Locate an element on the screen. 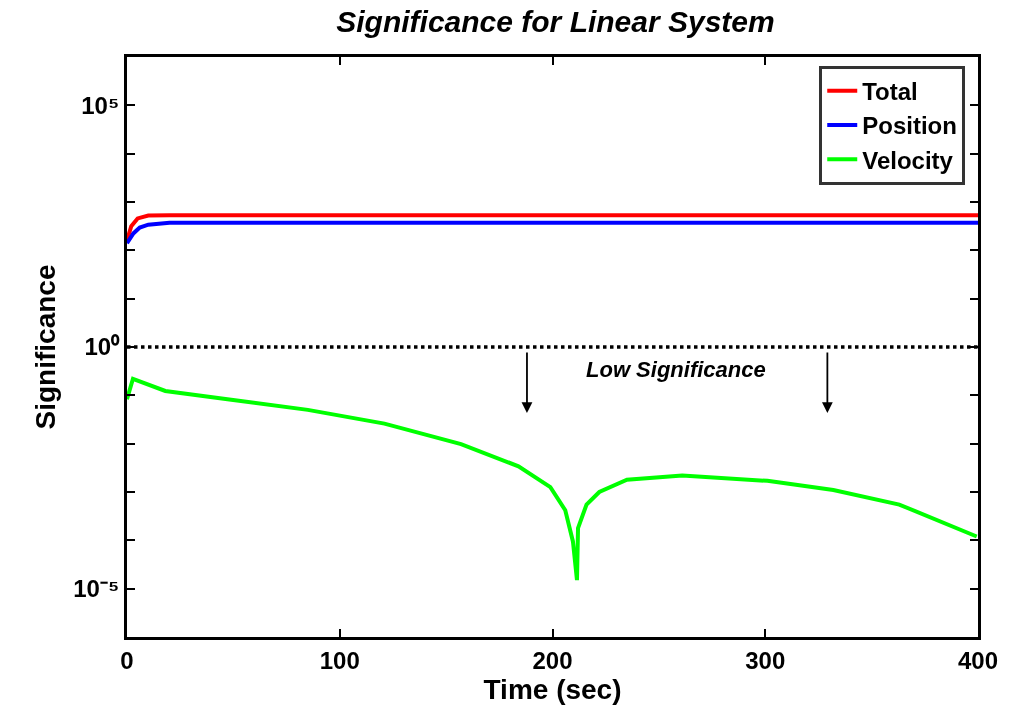 This screenshot has width=1010, height=727. x-tick-label: 100 is located at coordinates (339, 660).